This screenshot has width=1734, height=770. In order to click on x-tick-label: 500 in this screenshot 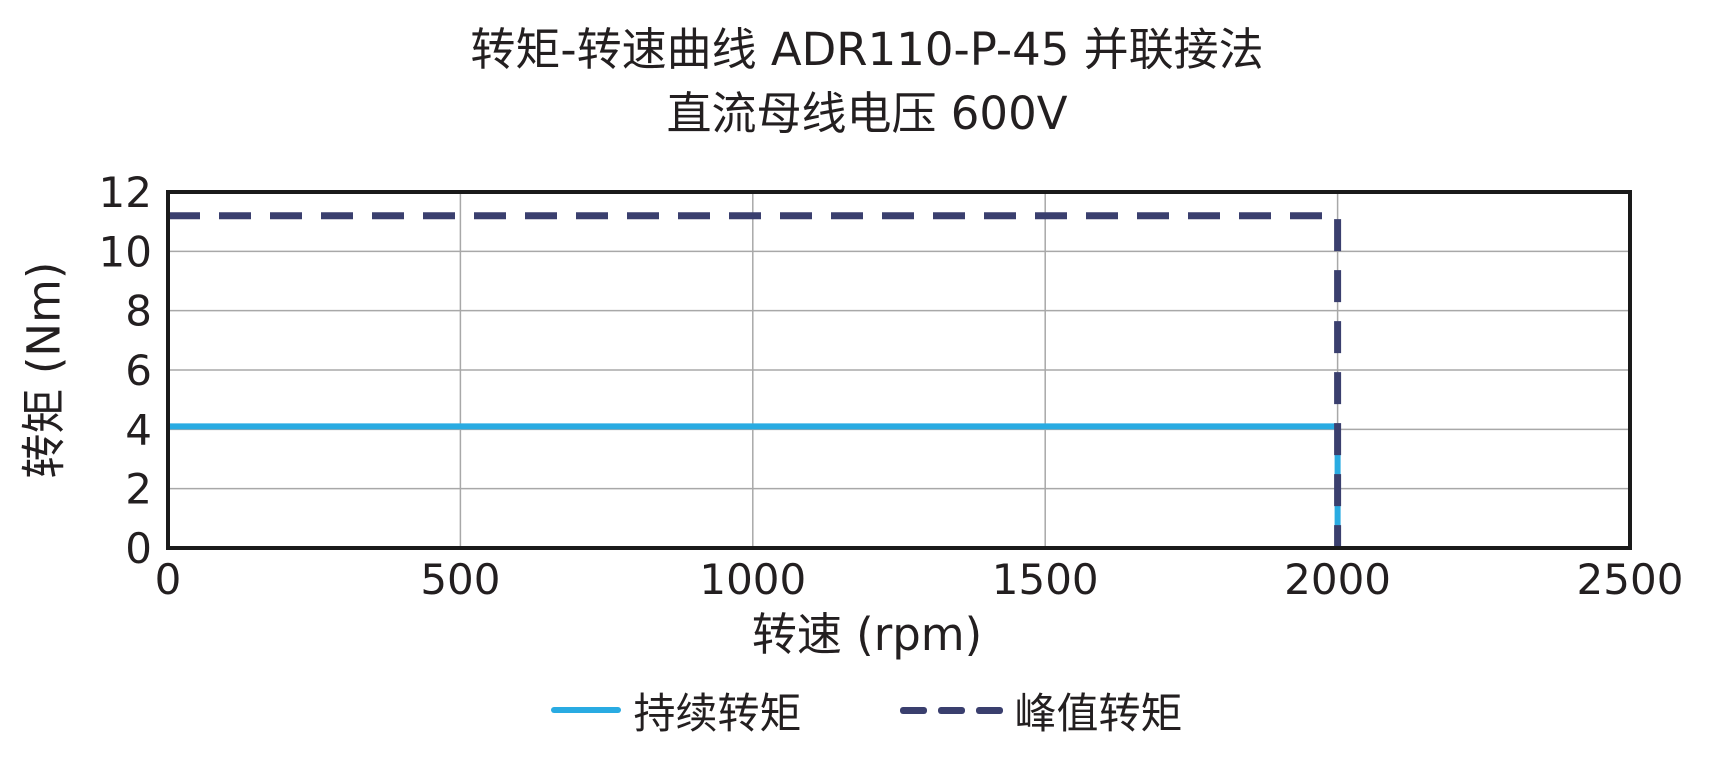, I will do `click(460, 579)`.